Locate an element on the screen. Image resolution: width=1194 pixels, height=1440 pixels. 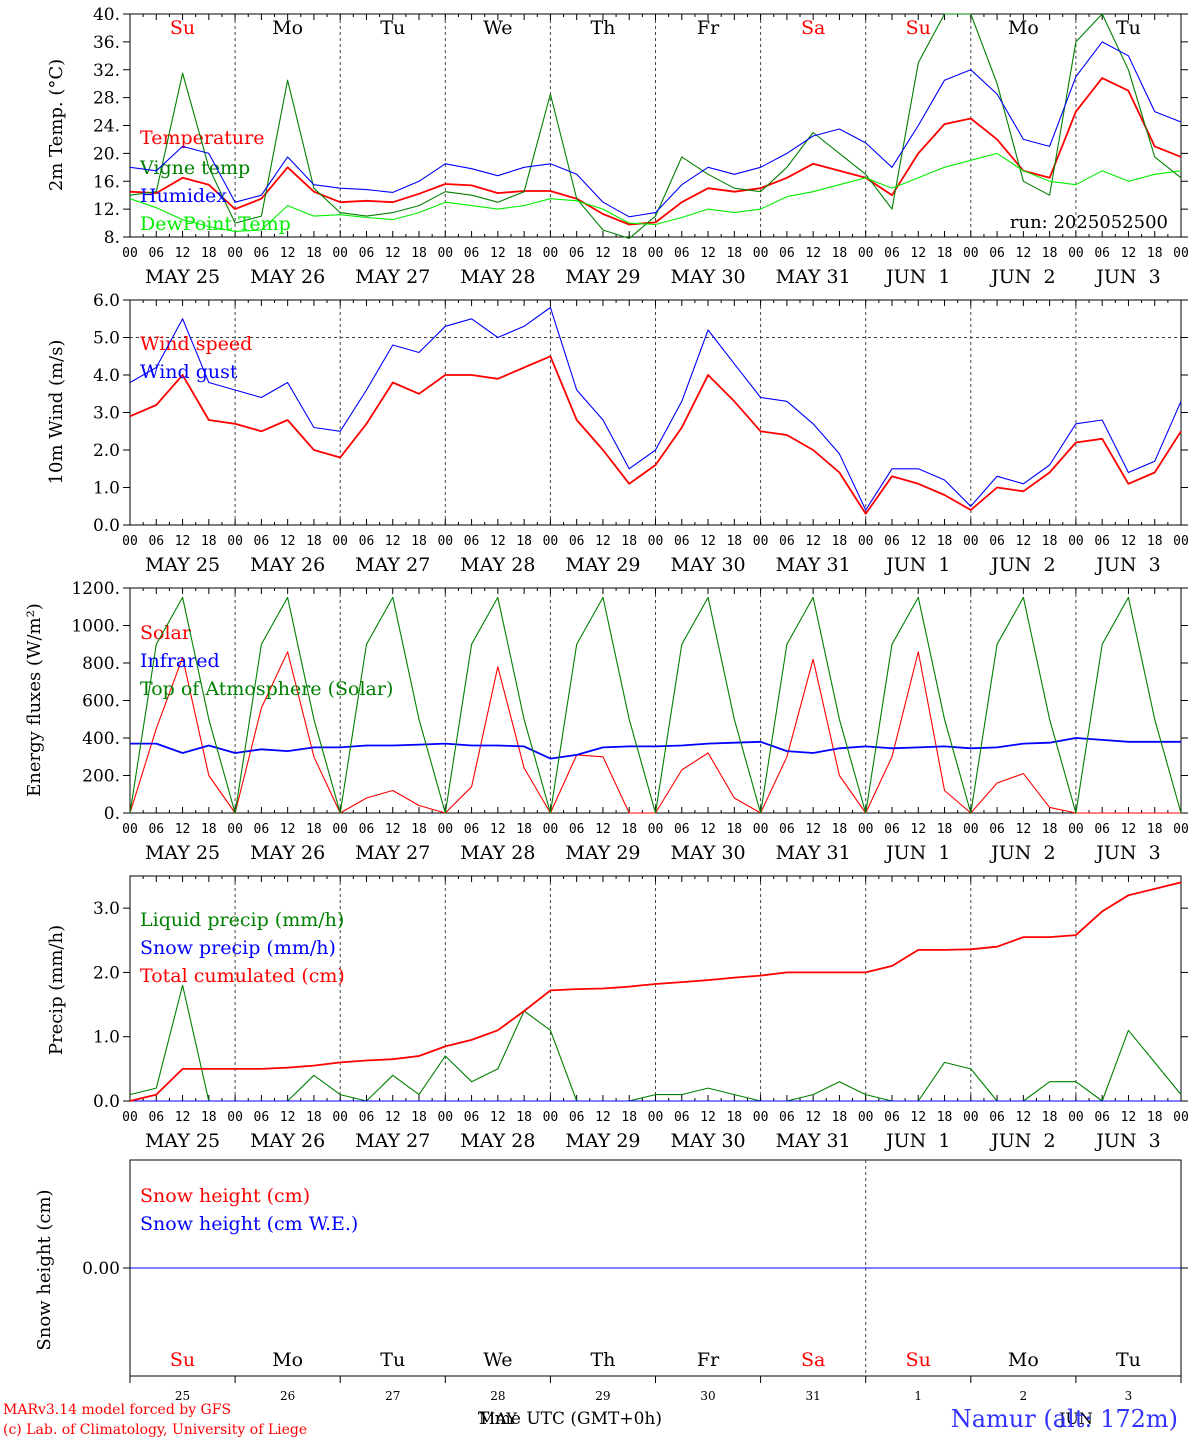
weekday-label: Sa is located at coordinates (813, 1360).